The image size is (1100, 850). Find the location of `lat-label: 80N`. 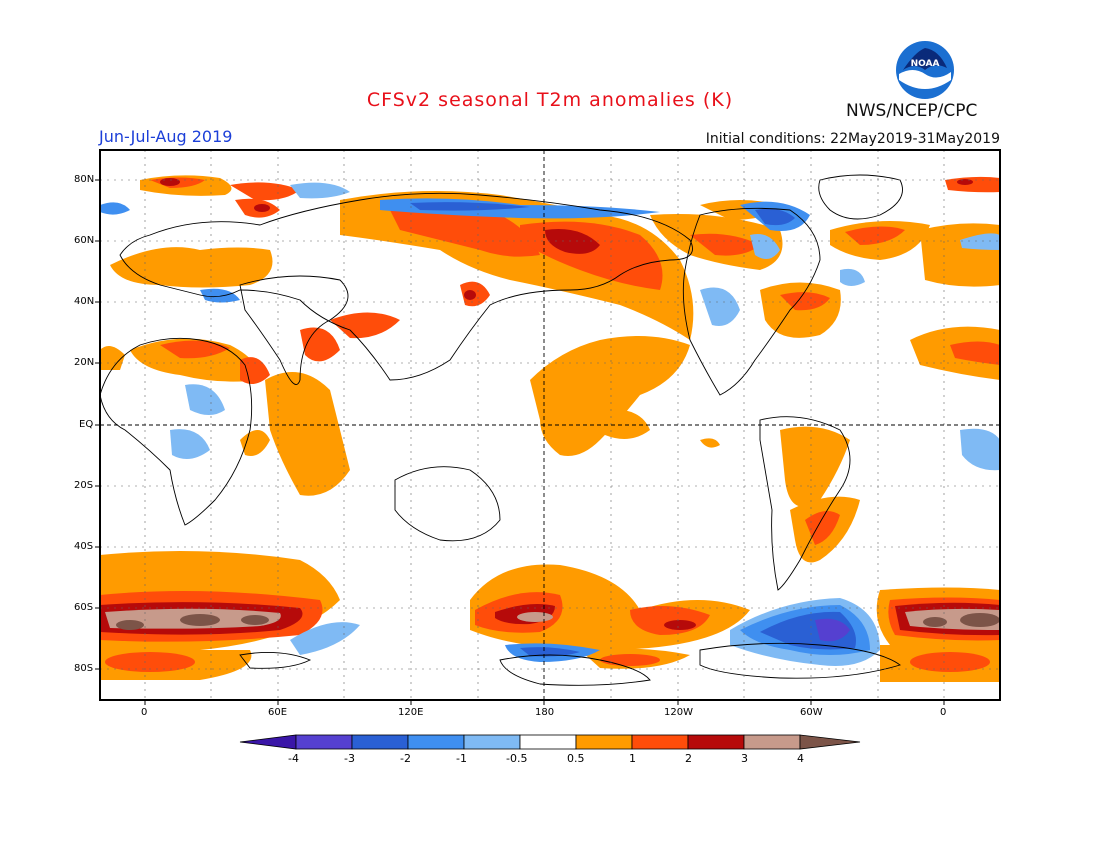

lat-label: 80N is located at coordinates (84, 179).